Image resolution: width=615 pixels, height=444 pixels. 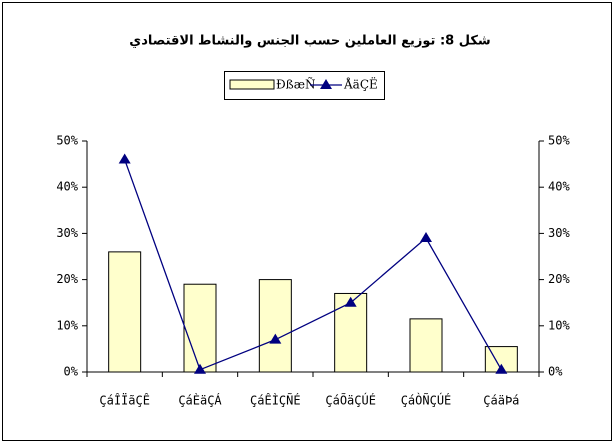 I want to click on y-tick-label: 10%, so click(x=67, y=325).